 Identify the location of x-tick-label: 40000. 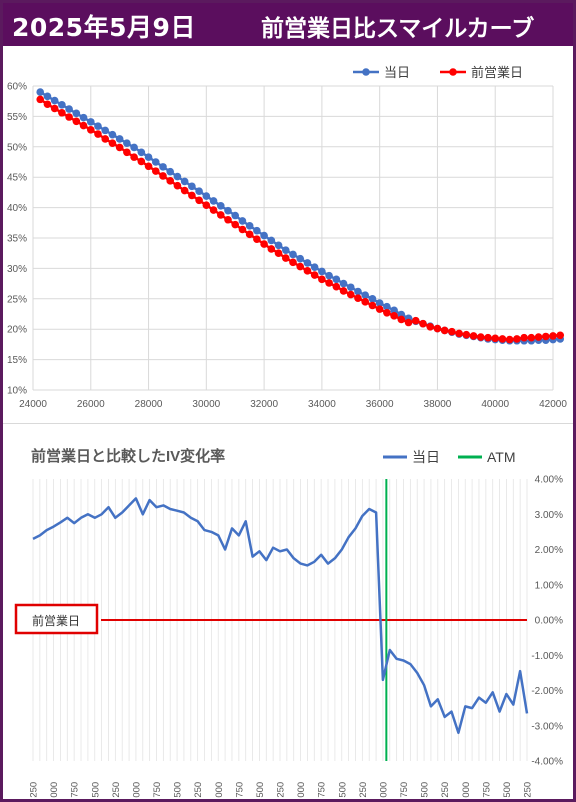
(466, 790).